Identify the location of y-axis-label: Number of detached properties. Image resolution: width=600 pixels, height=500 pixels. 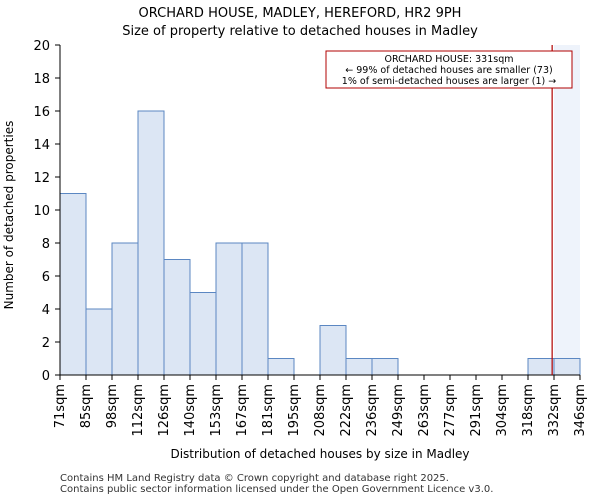
(9, 215).